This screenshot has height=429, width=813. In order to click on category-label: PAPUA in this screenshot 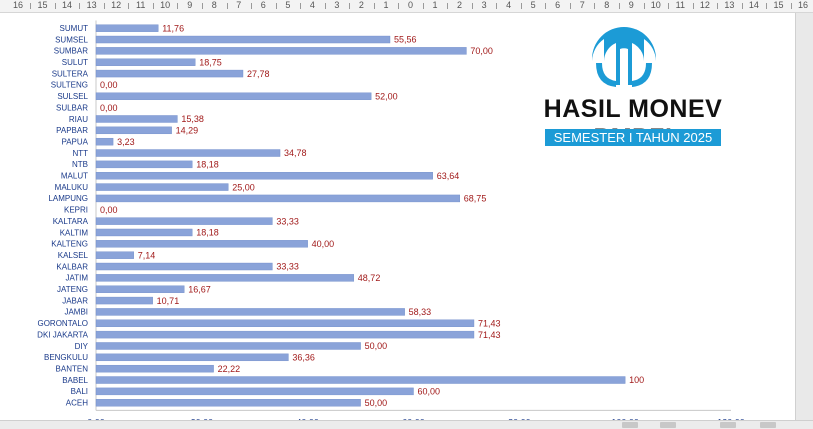, I will do `click(74, 141)`.